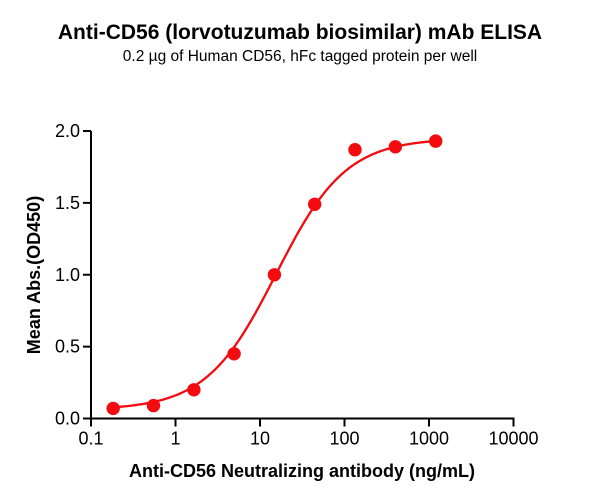  I want to click on x-axis-title: Anti-CD56 Neutralizing antibody (ng/mL), so click(302, 471).